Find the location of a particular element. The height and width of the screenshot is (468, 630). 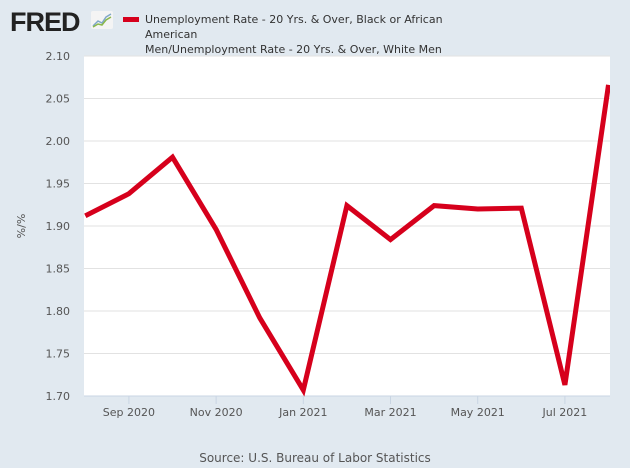

x-tick-label: Jan 2021 is located at coordinates (302, 412).